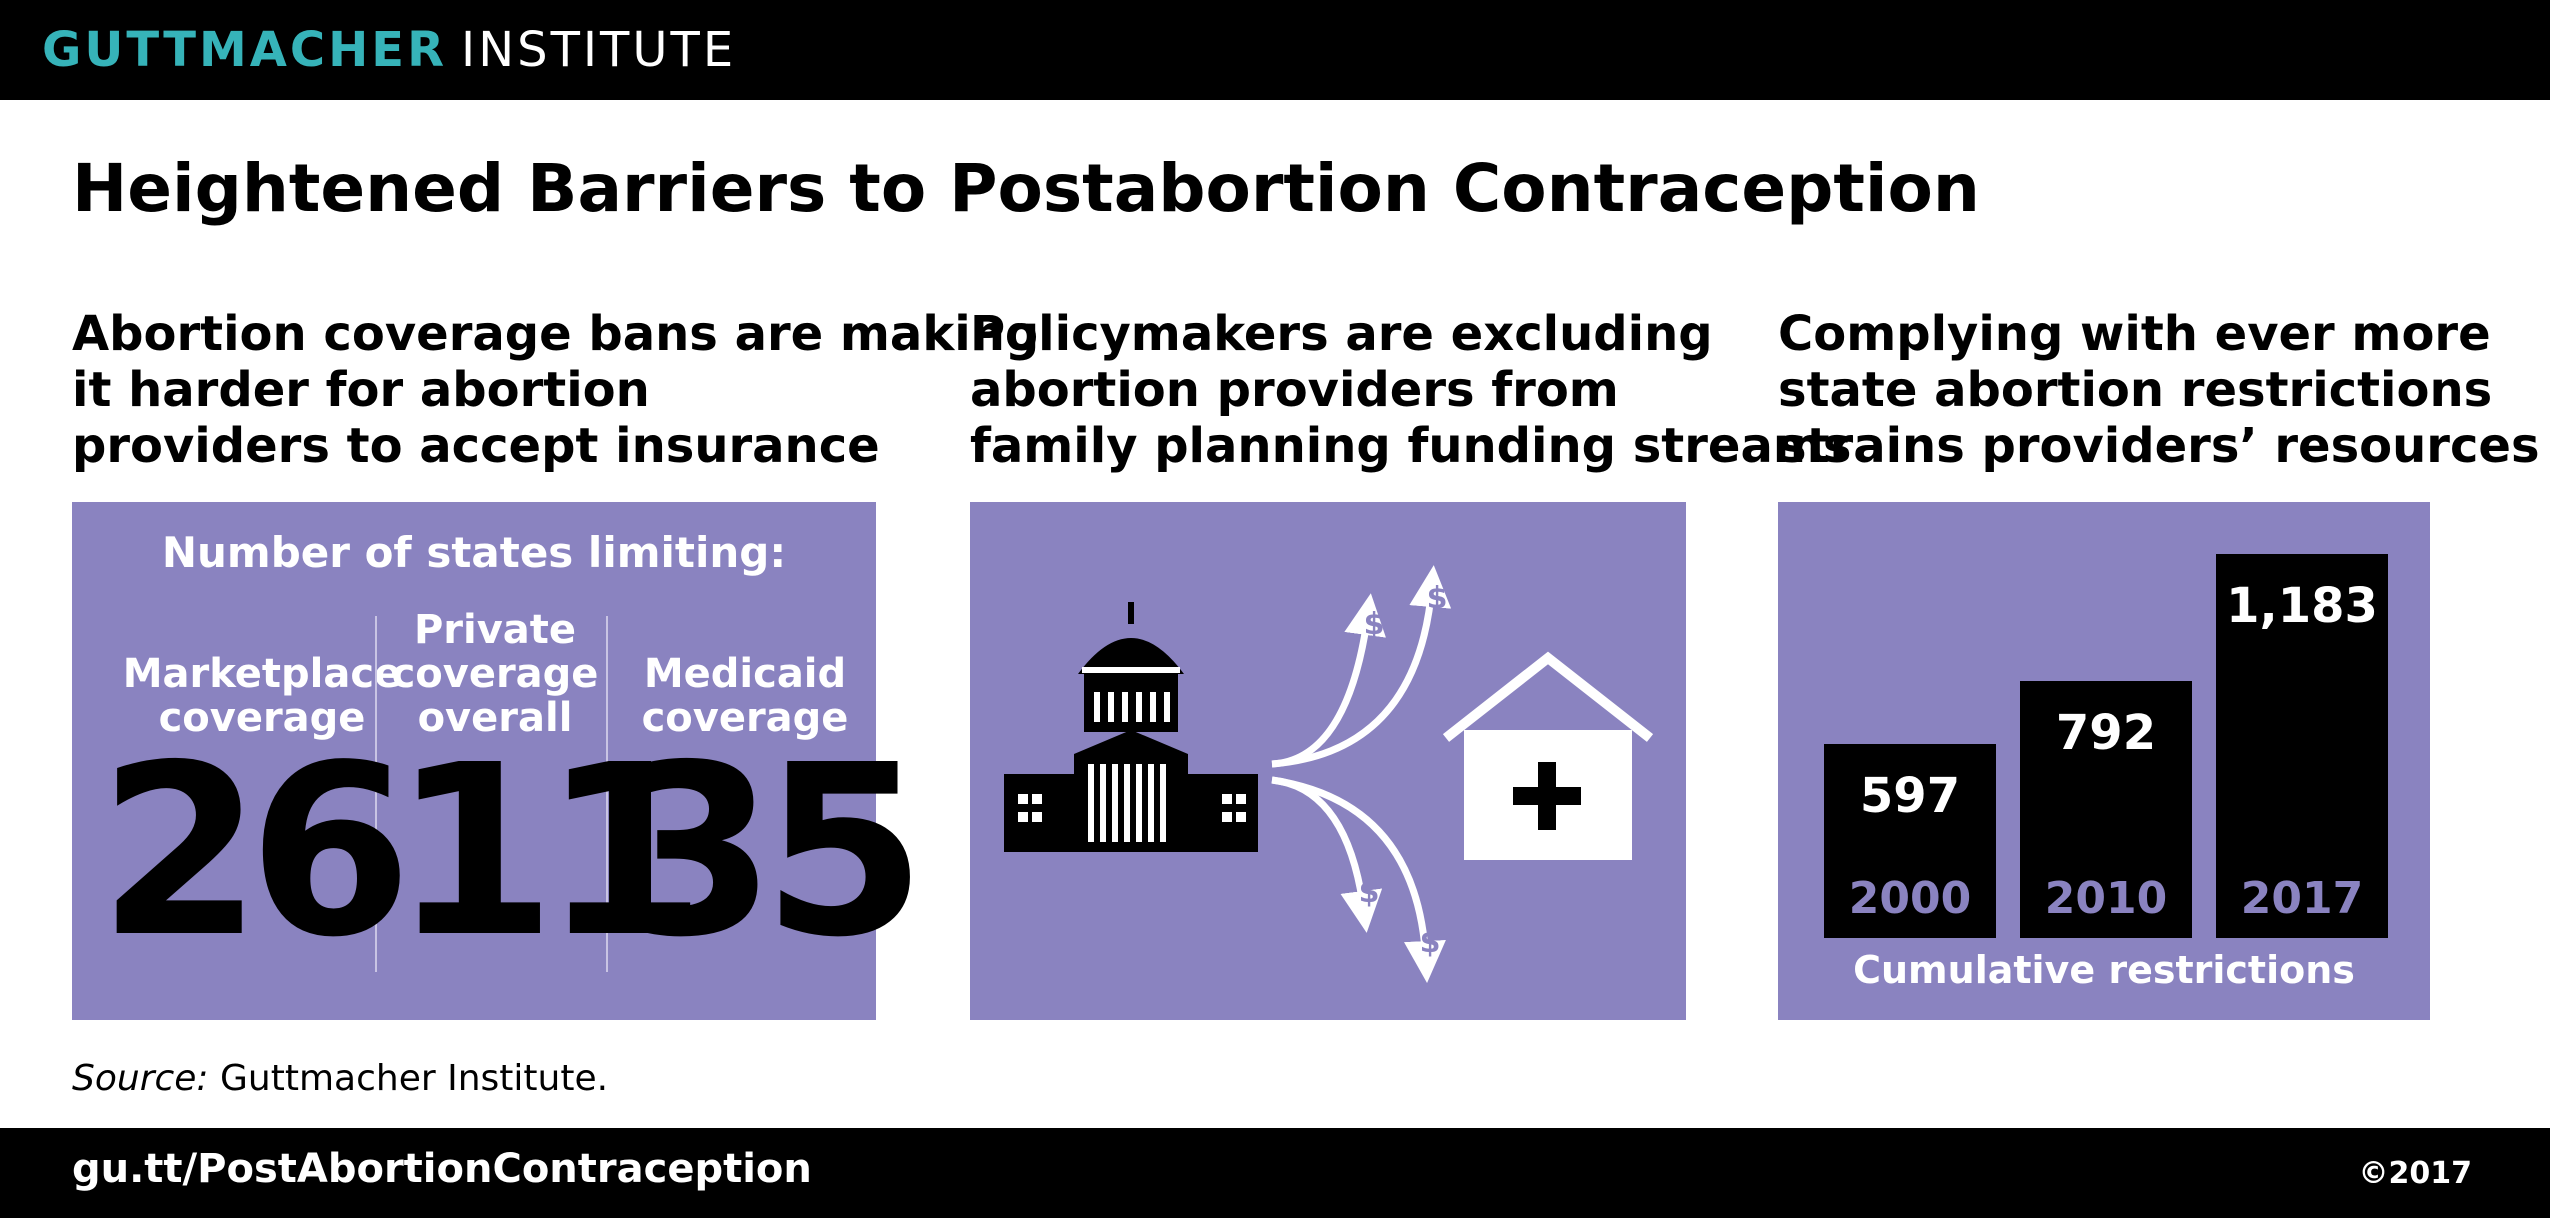 The width and height of the screenshot is (2550, 1218). I want to click on clinic-cross-icon, so click(1548, 755).